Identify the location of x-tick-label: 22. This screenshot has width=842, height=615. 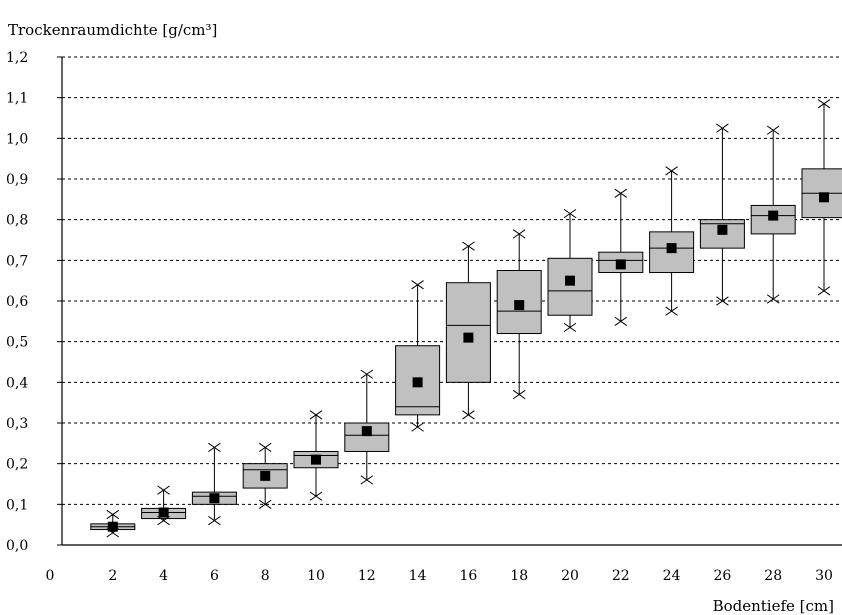
(621, 576).